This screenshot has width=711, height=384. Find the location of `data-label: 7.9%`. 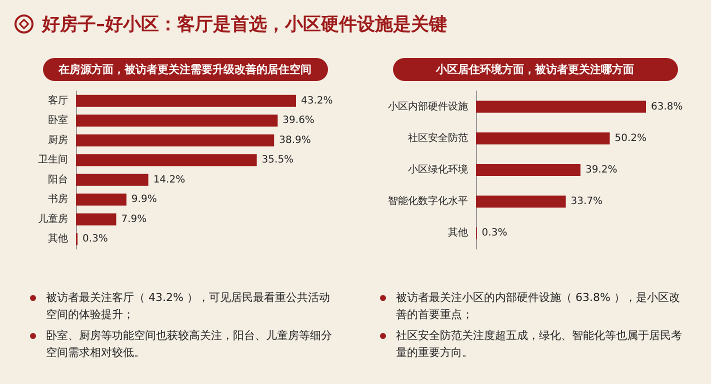

data-label: 7.9% is located at coordinates (134, 219).